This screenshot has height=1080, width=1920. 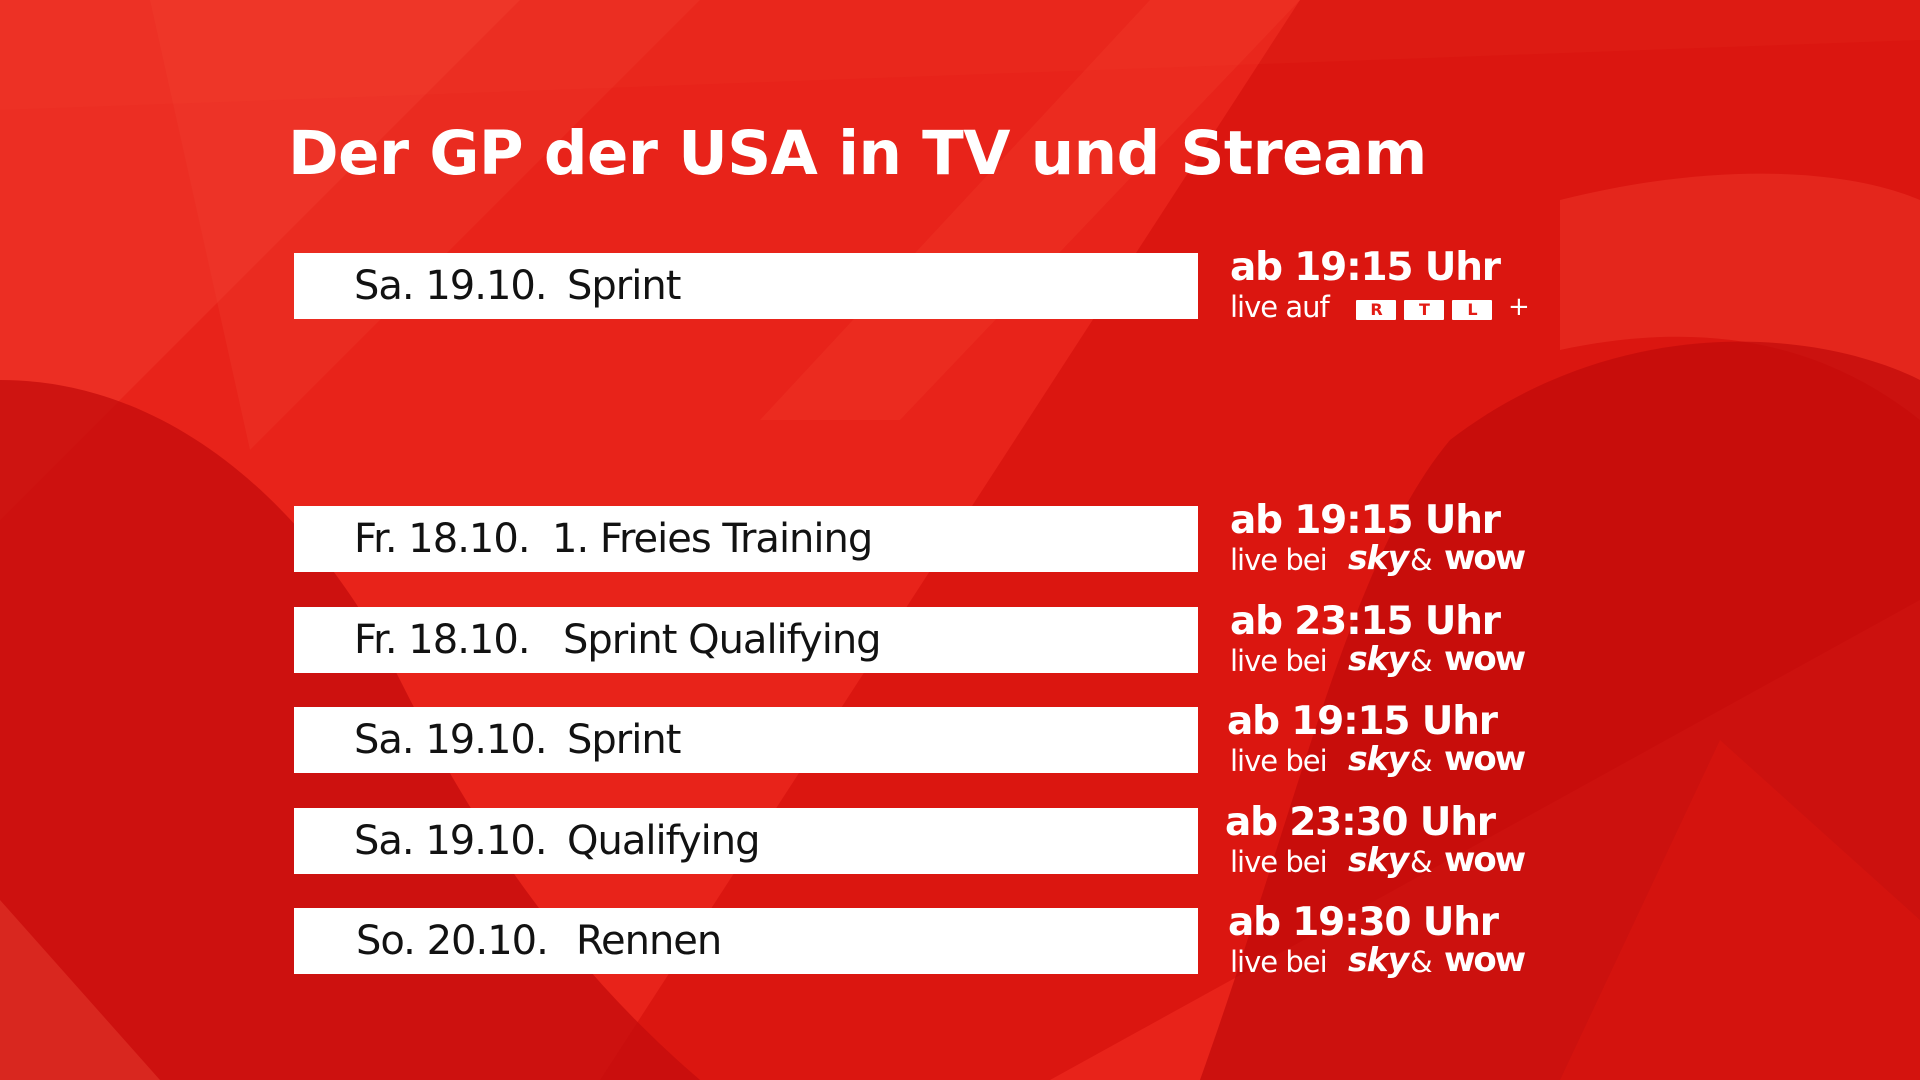 What do you see at coordinates (746, 941) in the screenshot?
I see `session-bar: So. 20.10. Rennen` at bounding box center [746, 941].